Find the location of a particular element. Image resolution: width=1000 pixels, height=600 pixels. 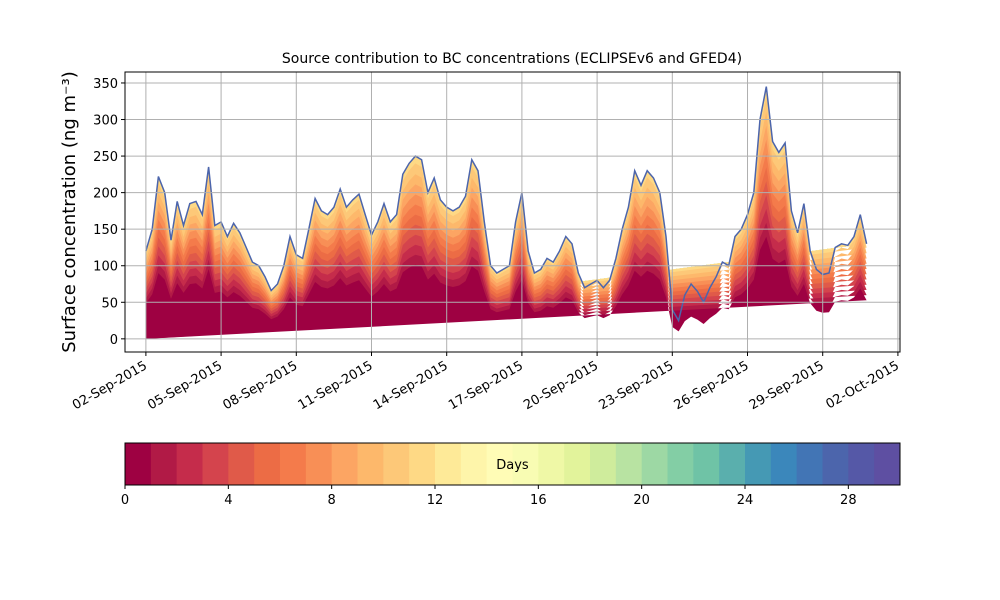

y-tick-label: 50 is located at coordinates (109, 303).